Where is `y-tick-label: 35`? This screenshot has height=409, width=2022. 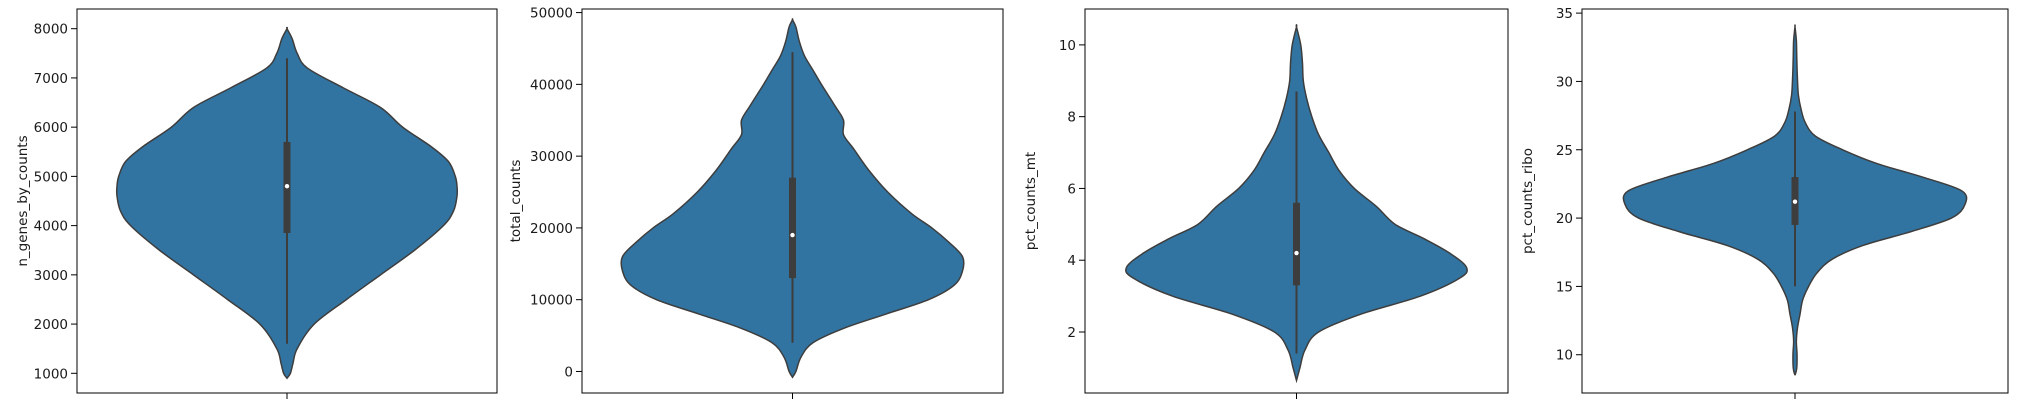
y-tick-label: 35 is located at coordinates (1564, 14).